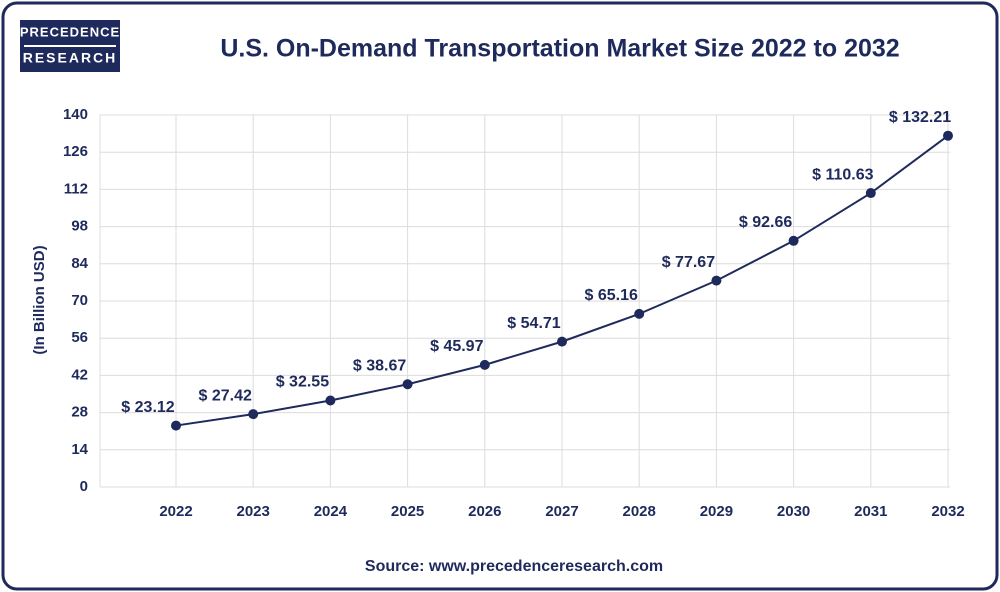 The width and height of the screenshot is (1000, 592). Describe the element at coordinates (793, 511) in the screenshot. I see `x-tick-label: 2030` at that location.